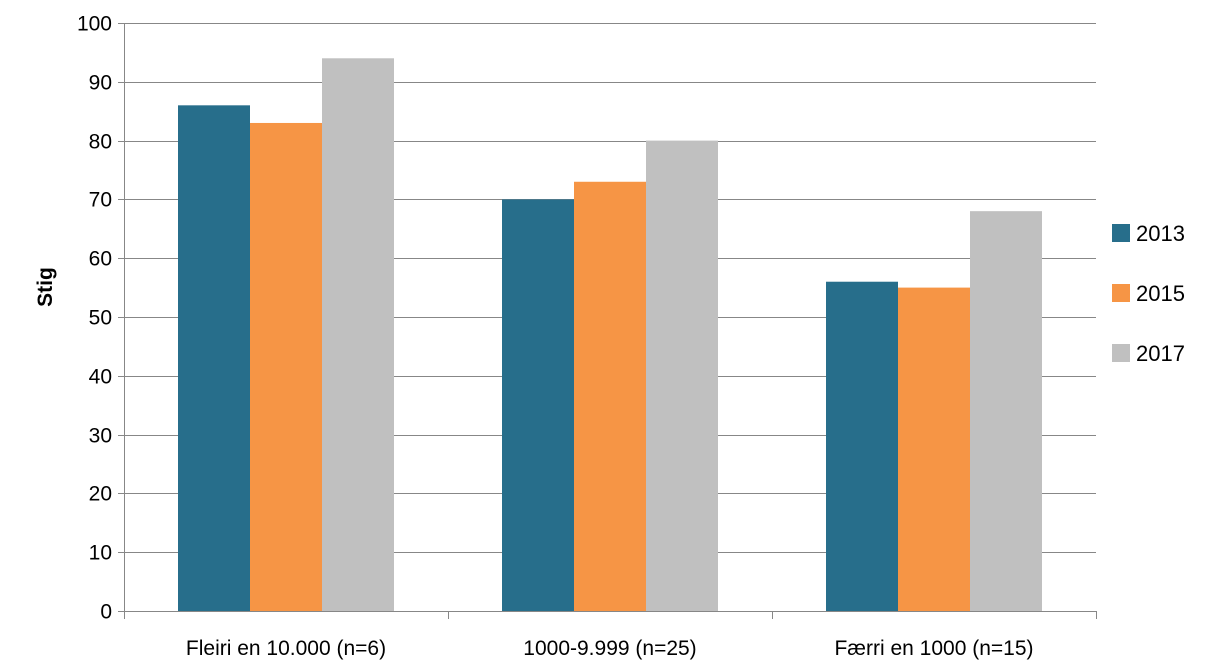  Describe the element at coordinates (100, 83) in the screenshot. I see `y-tick-label: 90` at that location.